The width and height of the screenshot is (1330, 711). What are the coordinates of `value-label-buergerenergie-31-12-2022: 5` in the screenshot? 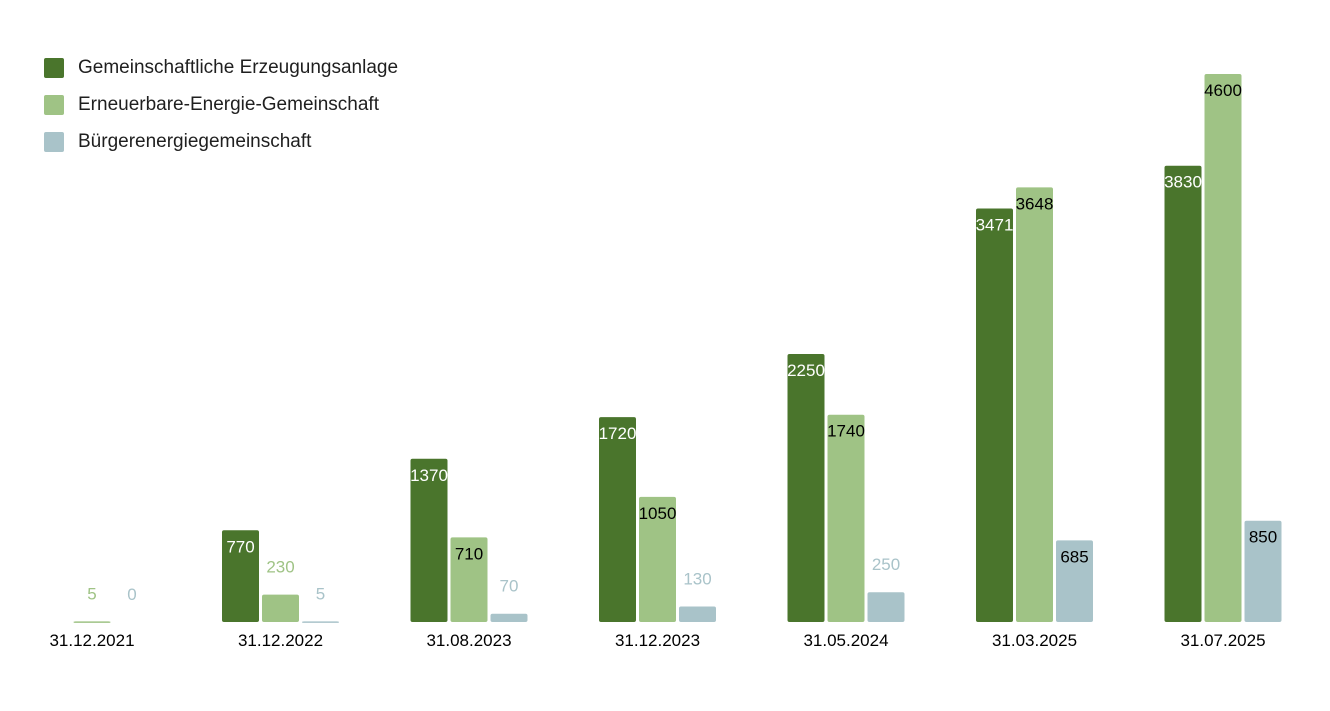 It's located at (320, 593).